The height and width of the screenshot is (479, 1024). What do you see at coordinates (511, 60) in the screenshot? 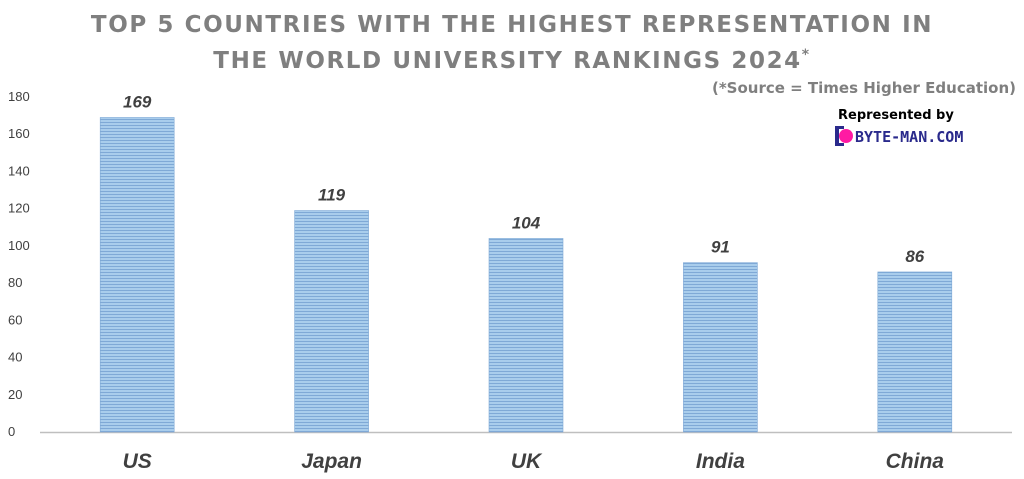
I see `chart-title-line2: THE WORLD UNIVERSITY RANKINGS 2024*` at bounding box center [511, 60].